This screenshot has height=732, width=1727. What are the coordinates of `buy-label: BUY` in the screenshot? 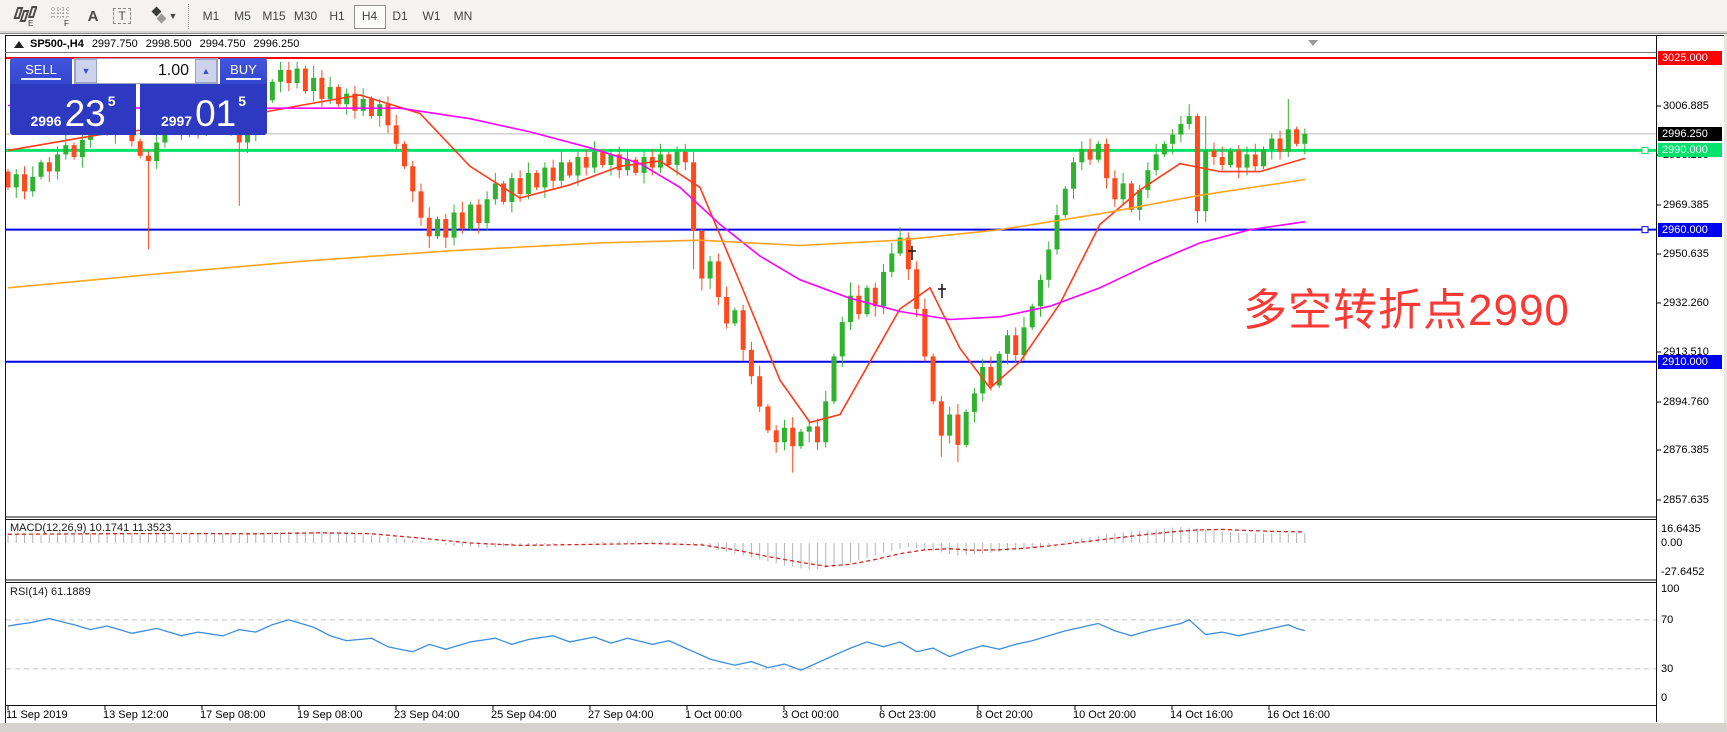 It's located at (243, 71).